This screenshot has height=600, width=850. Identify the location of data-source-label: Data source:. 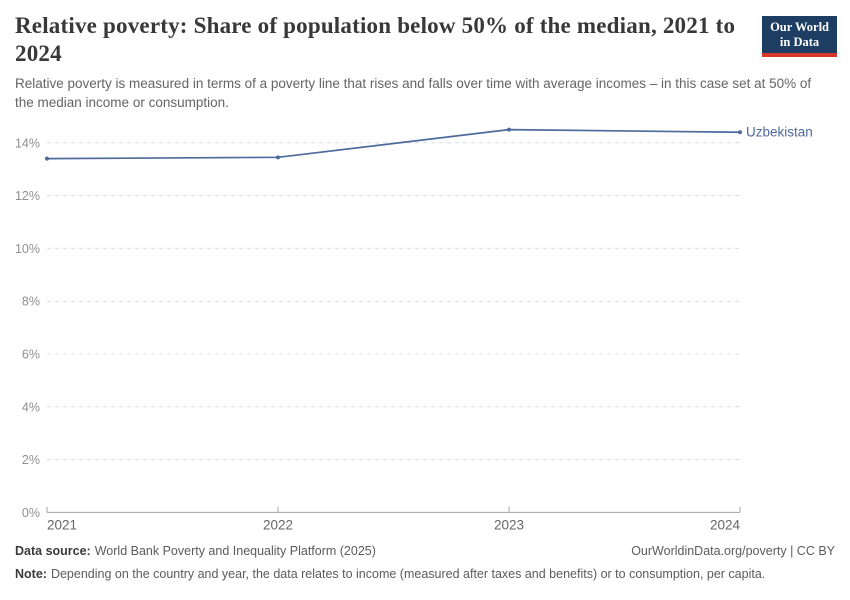
(53, 551).